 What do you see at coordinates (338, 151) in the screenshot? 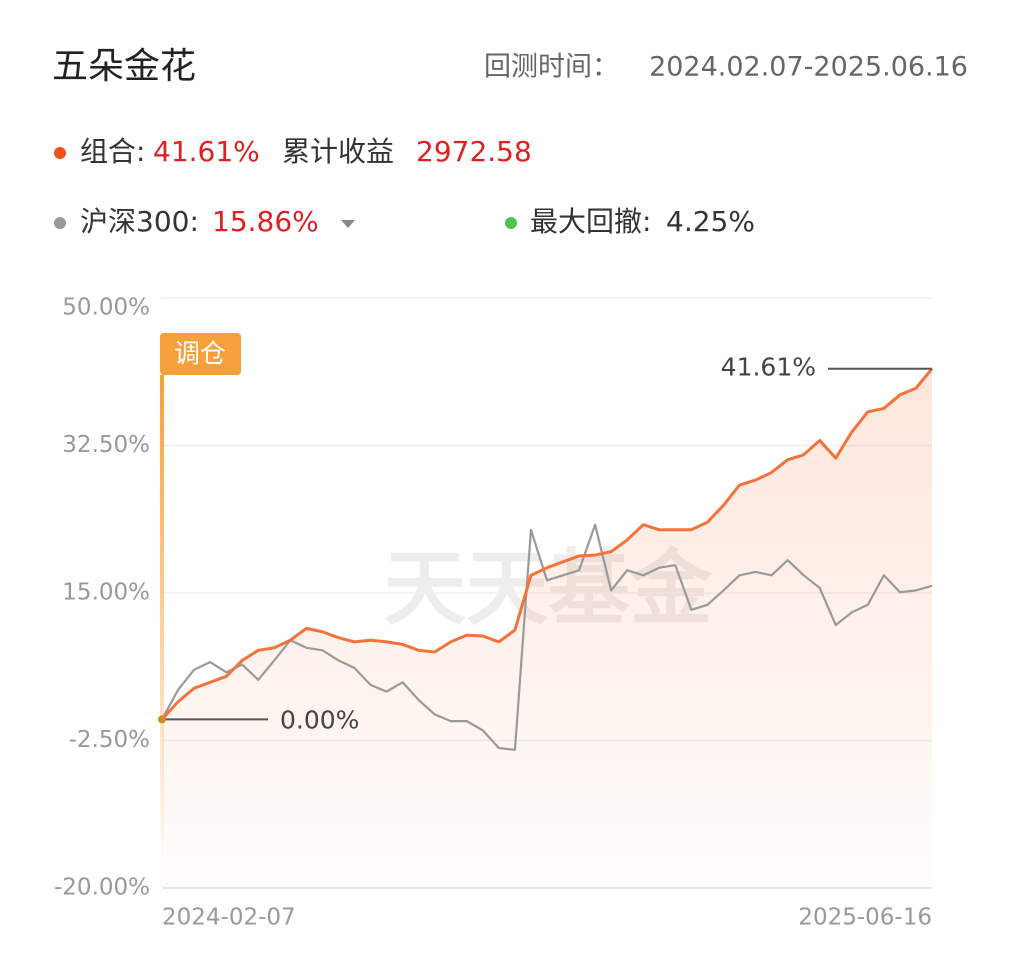
I see `stat-label: 累计收益` at bounding box center [338, 151].